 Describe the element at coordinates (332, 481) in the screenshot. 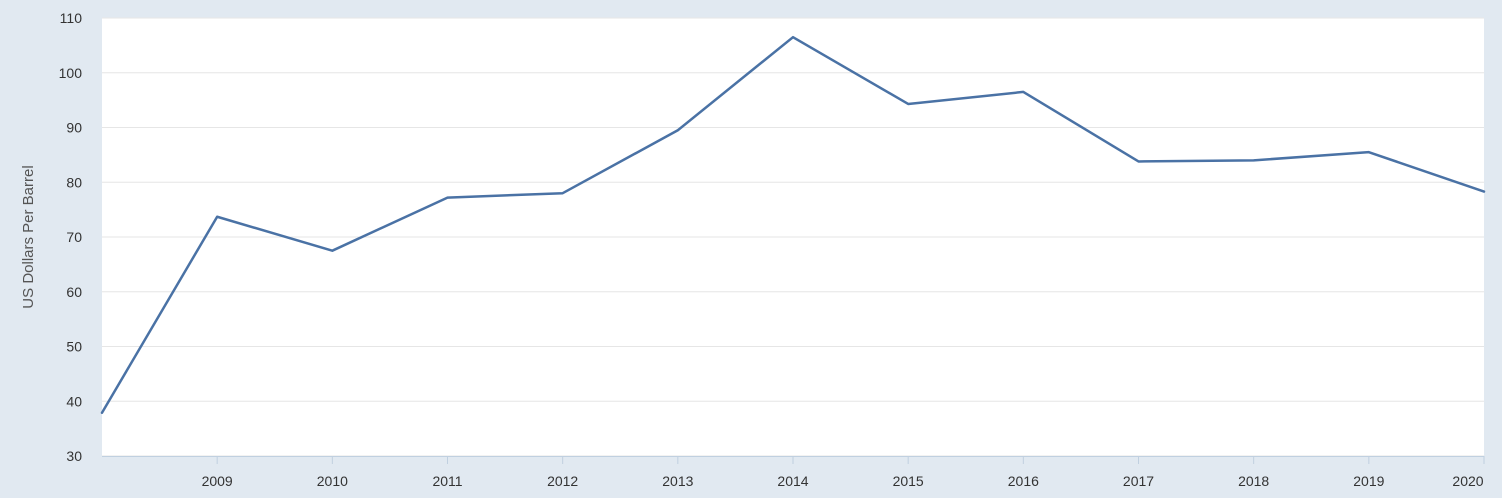

I see `x-tick-label: 2010` at that location.